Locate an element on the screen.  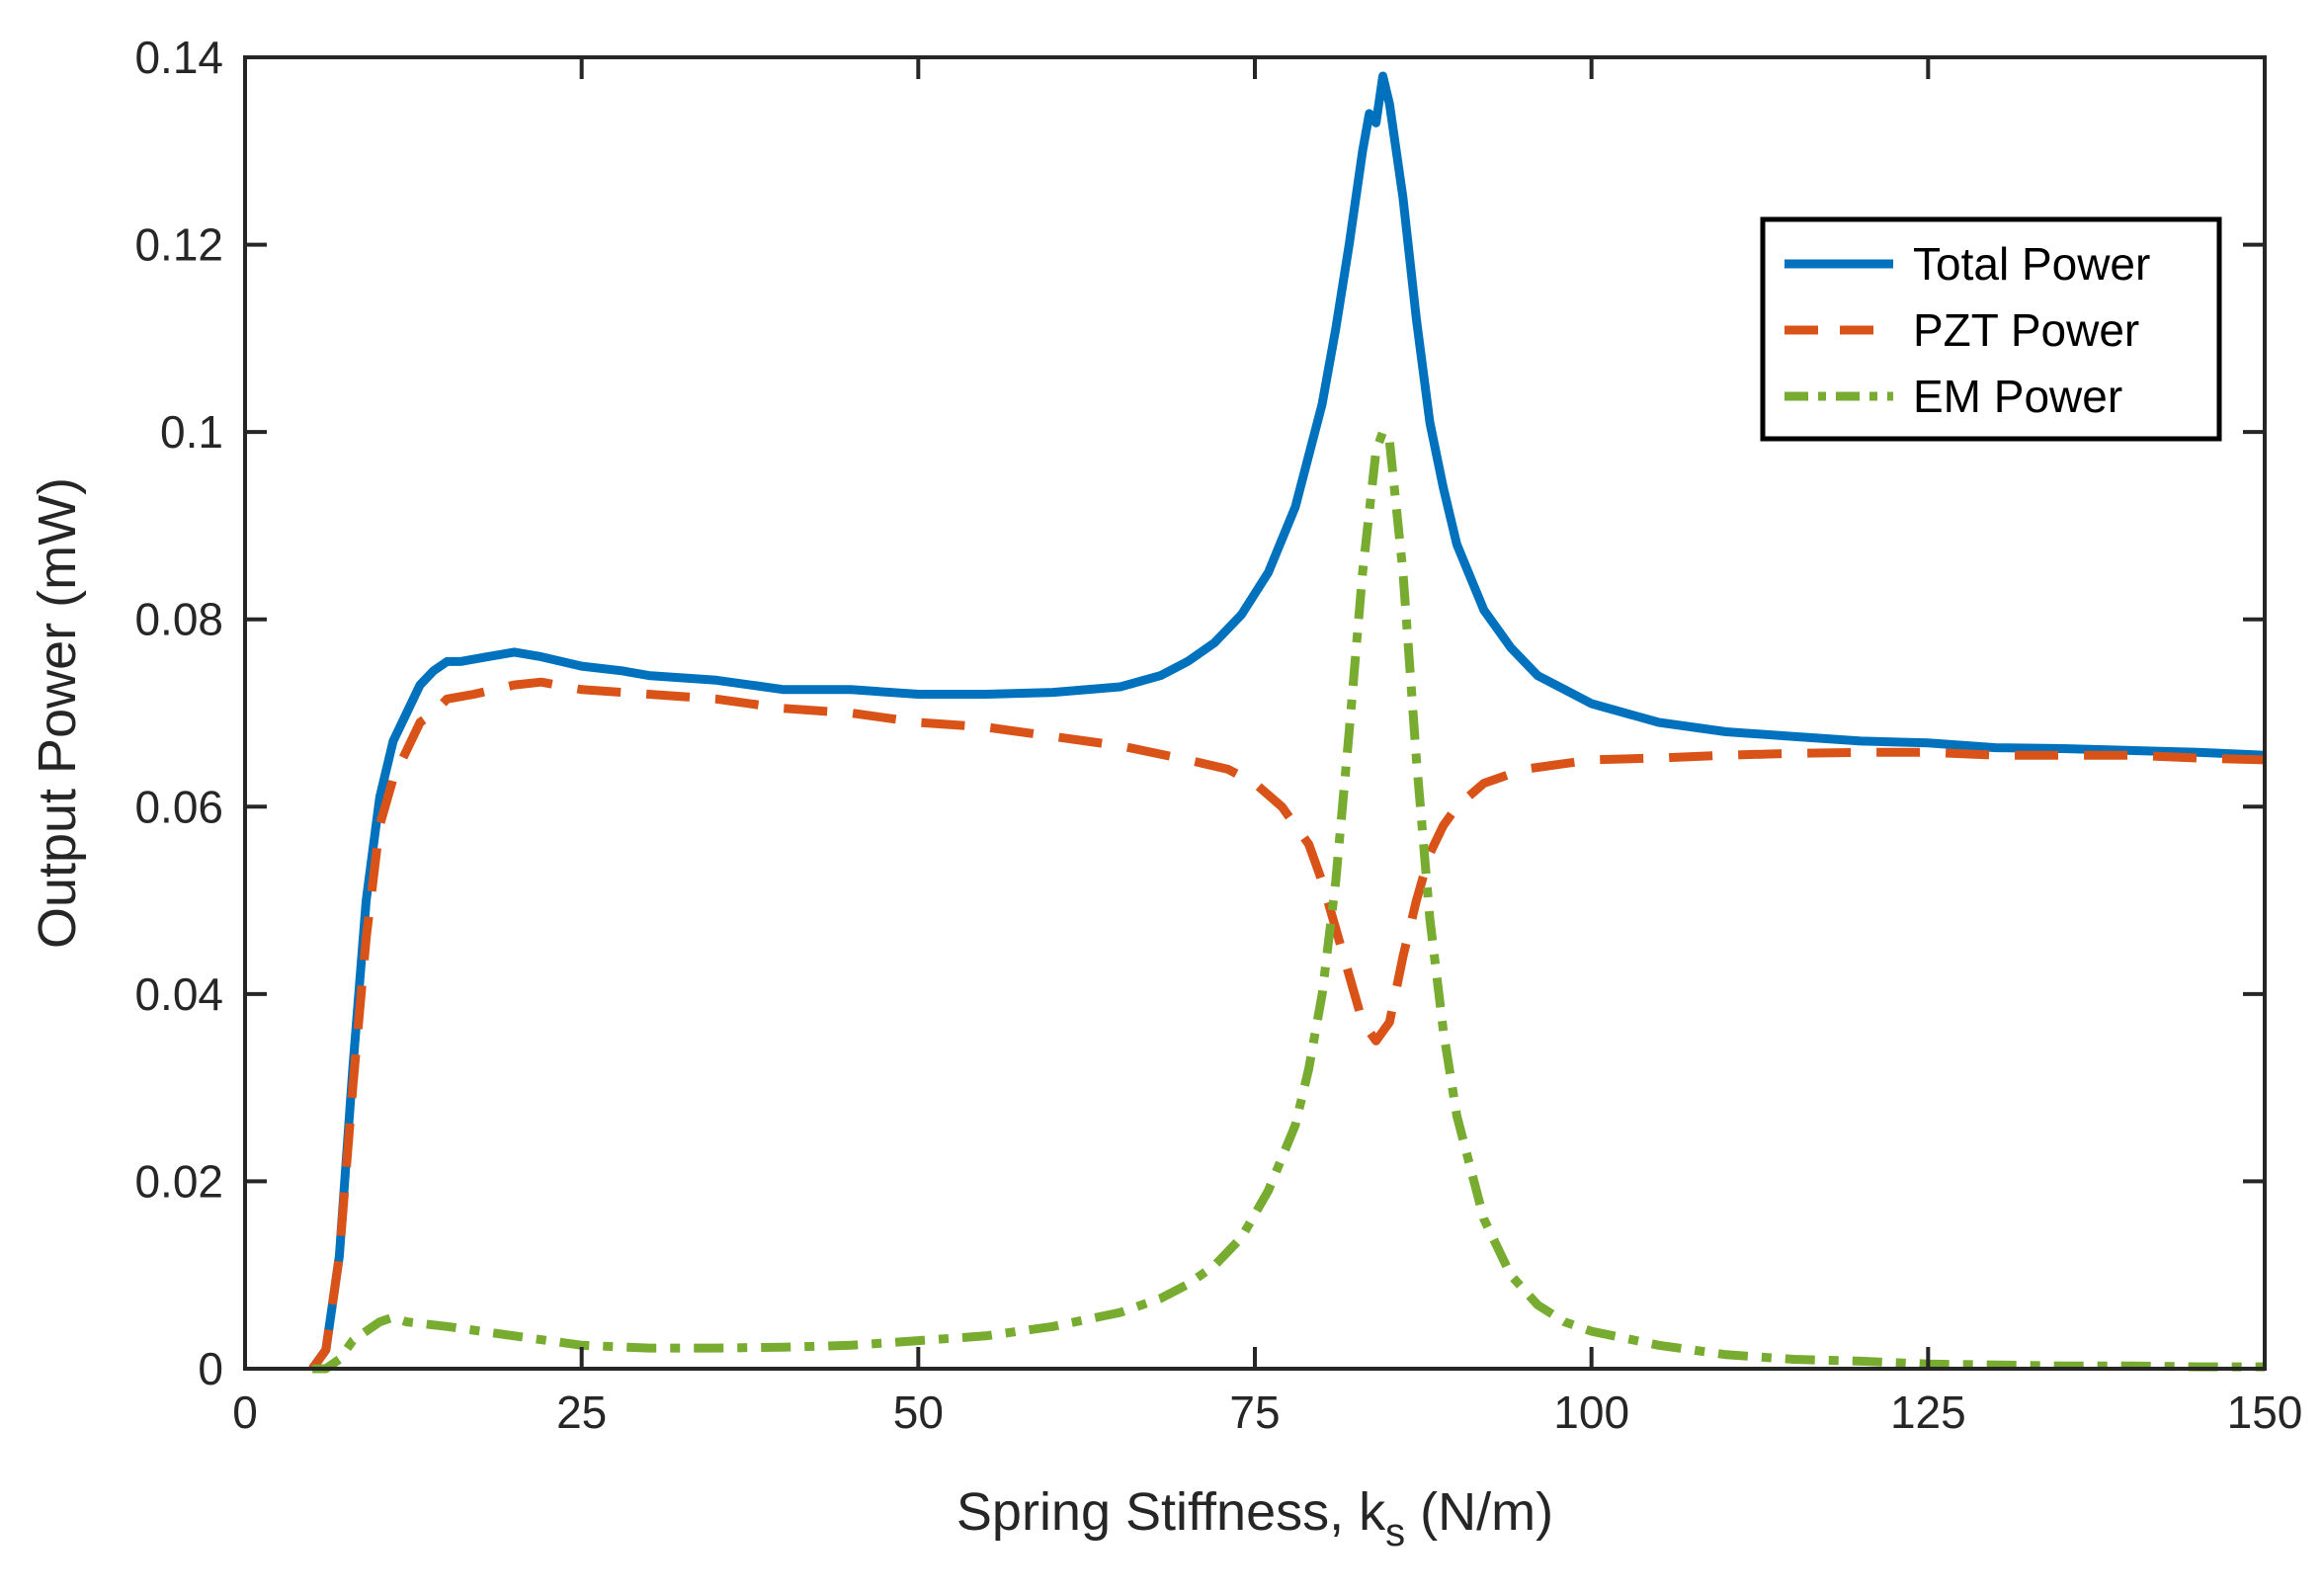
y-tick-label: 0.02 is located at coordinates (178, 1181).